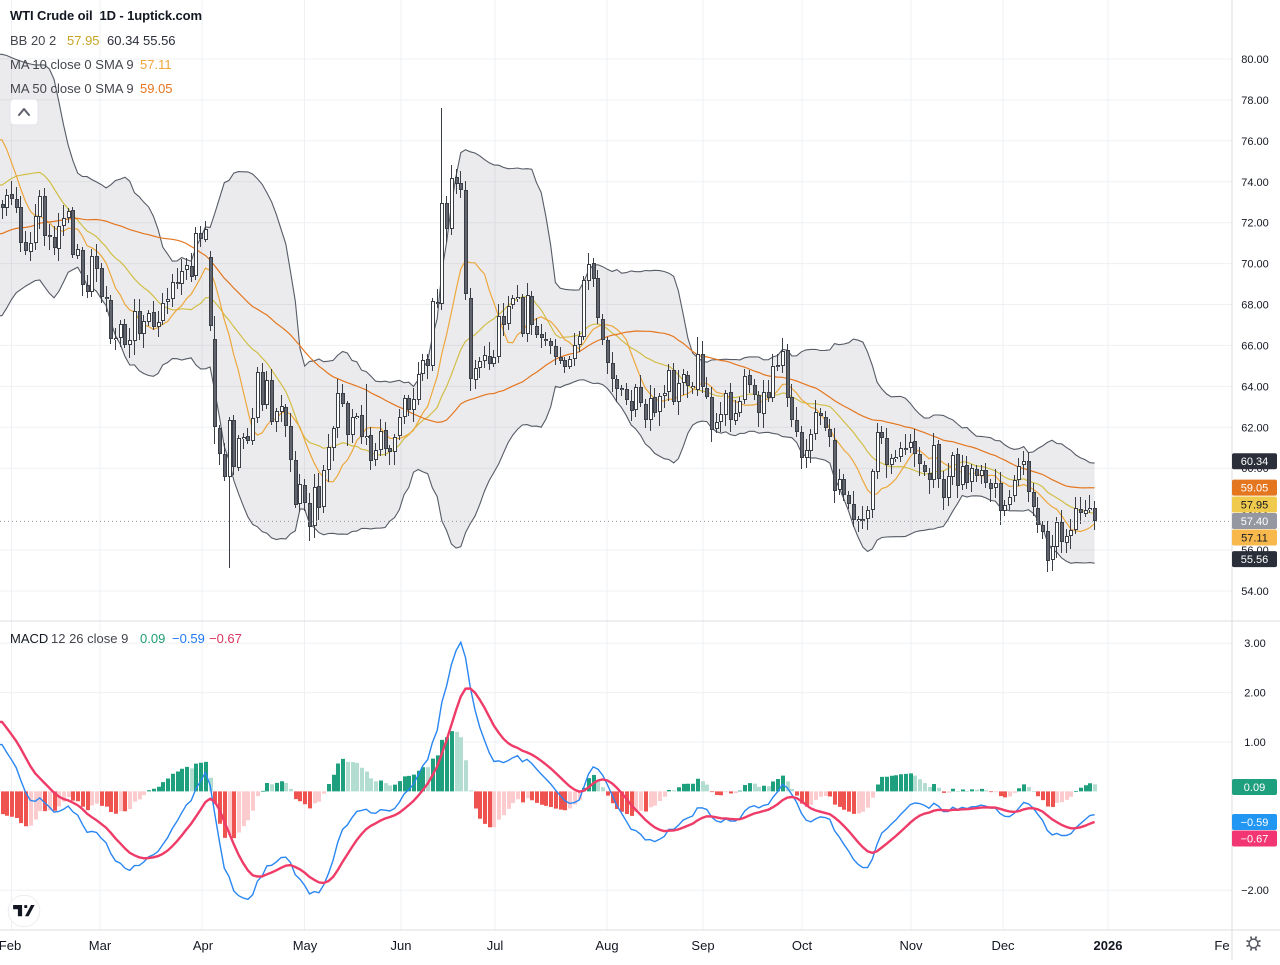 The height and width of the screenshot is (965, 1280). I want to click on svg-text: −2.00, so click(1255, 891).